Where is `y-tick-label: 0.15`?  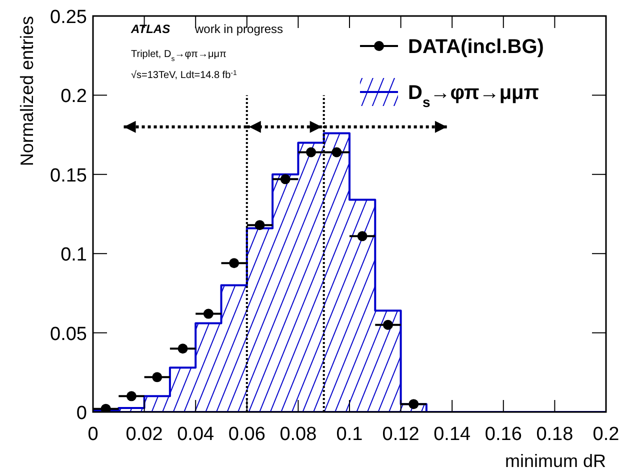
y-tick-label: 0.15 is located at coordinates (68, 175).